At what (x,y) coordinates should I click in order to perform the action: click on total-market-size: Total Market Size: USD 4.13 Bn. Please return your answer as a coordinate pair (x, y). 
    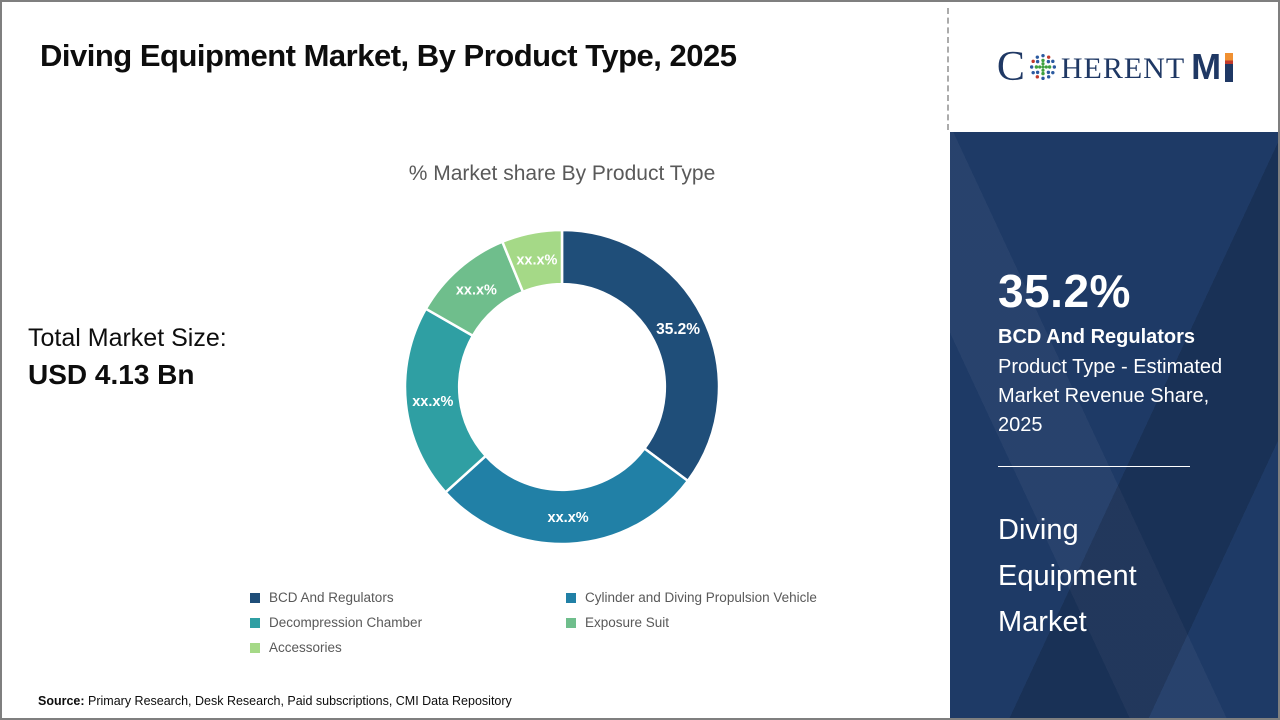
    Looking at the image, I should click on (127, 357).